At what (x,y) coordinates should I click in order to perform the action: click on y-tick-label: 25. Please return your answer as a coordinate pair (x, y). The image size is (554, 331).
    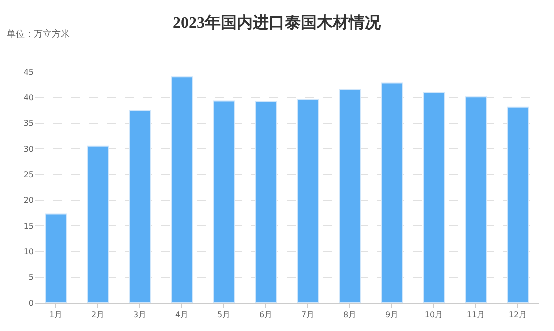
    Looking at the image, I should click on (29, 175).